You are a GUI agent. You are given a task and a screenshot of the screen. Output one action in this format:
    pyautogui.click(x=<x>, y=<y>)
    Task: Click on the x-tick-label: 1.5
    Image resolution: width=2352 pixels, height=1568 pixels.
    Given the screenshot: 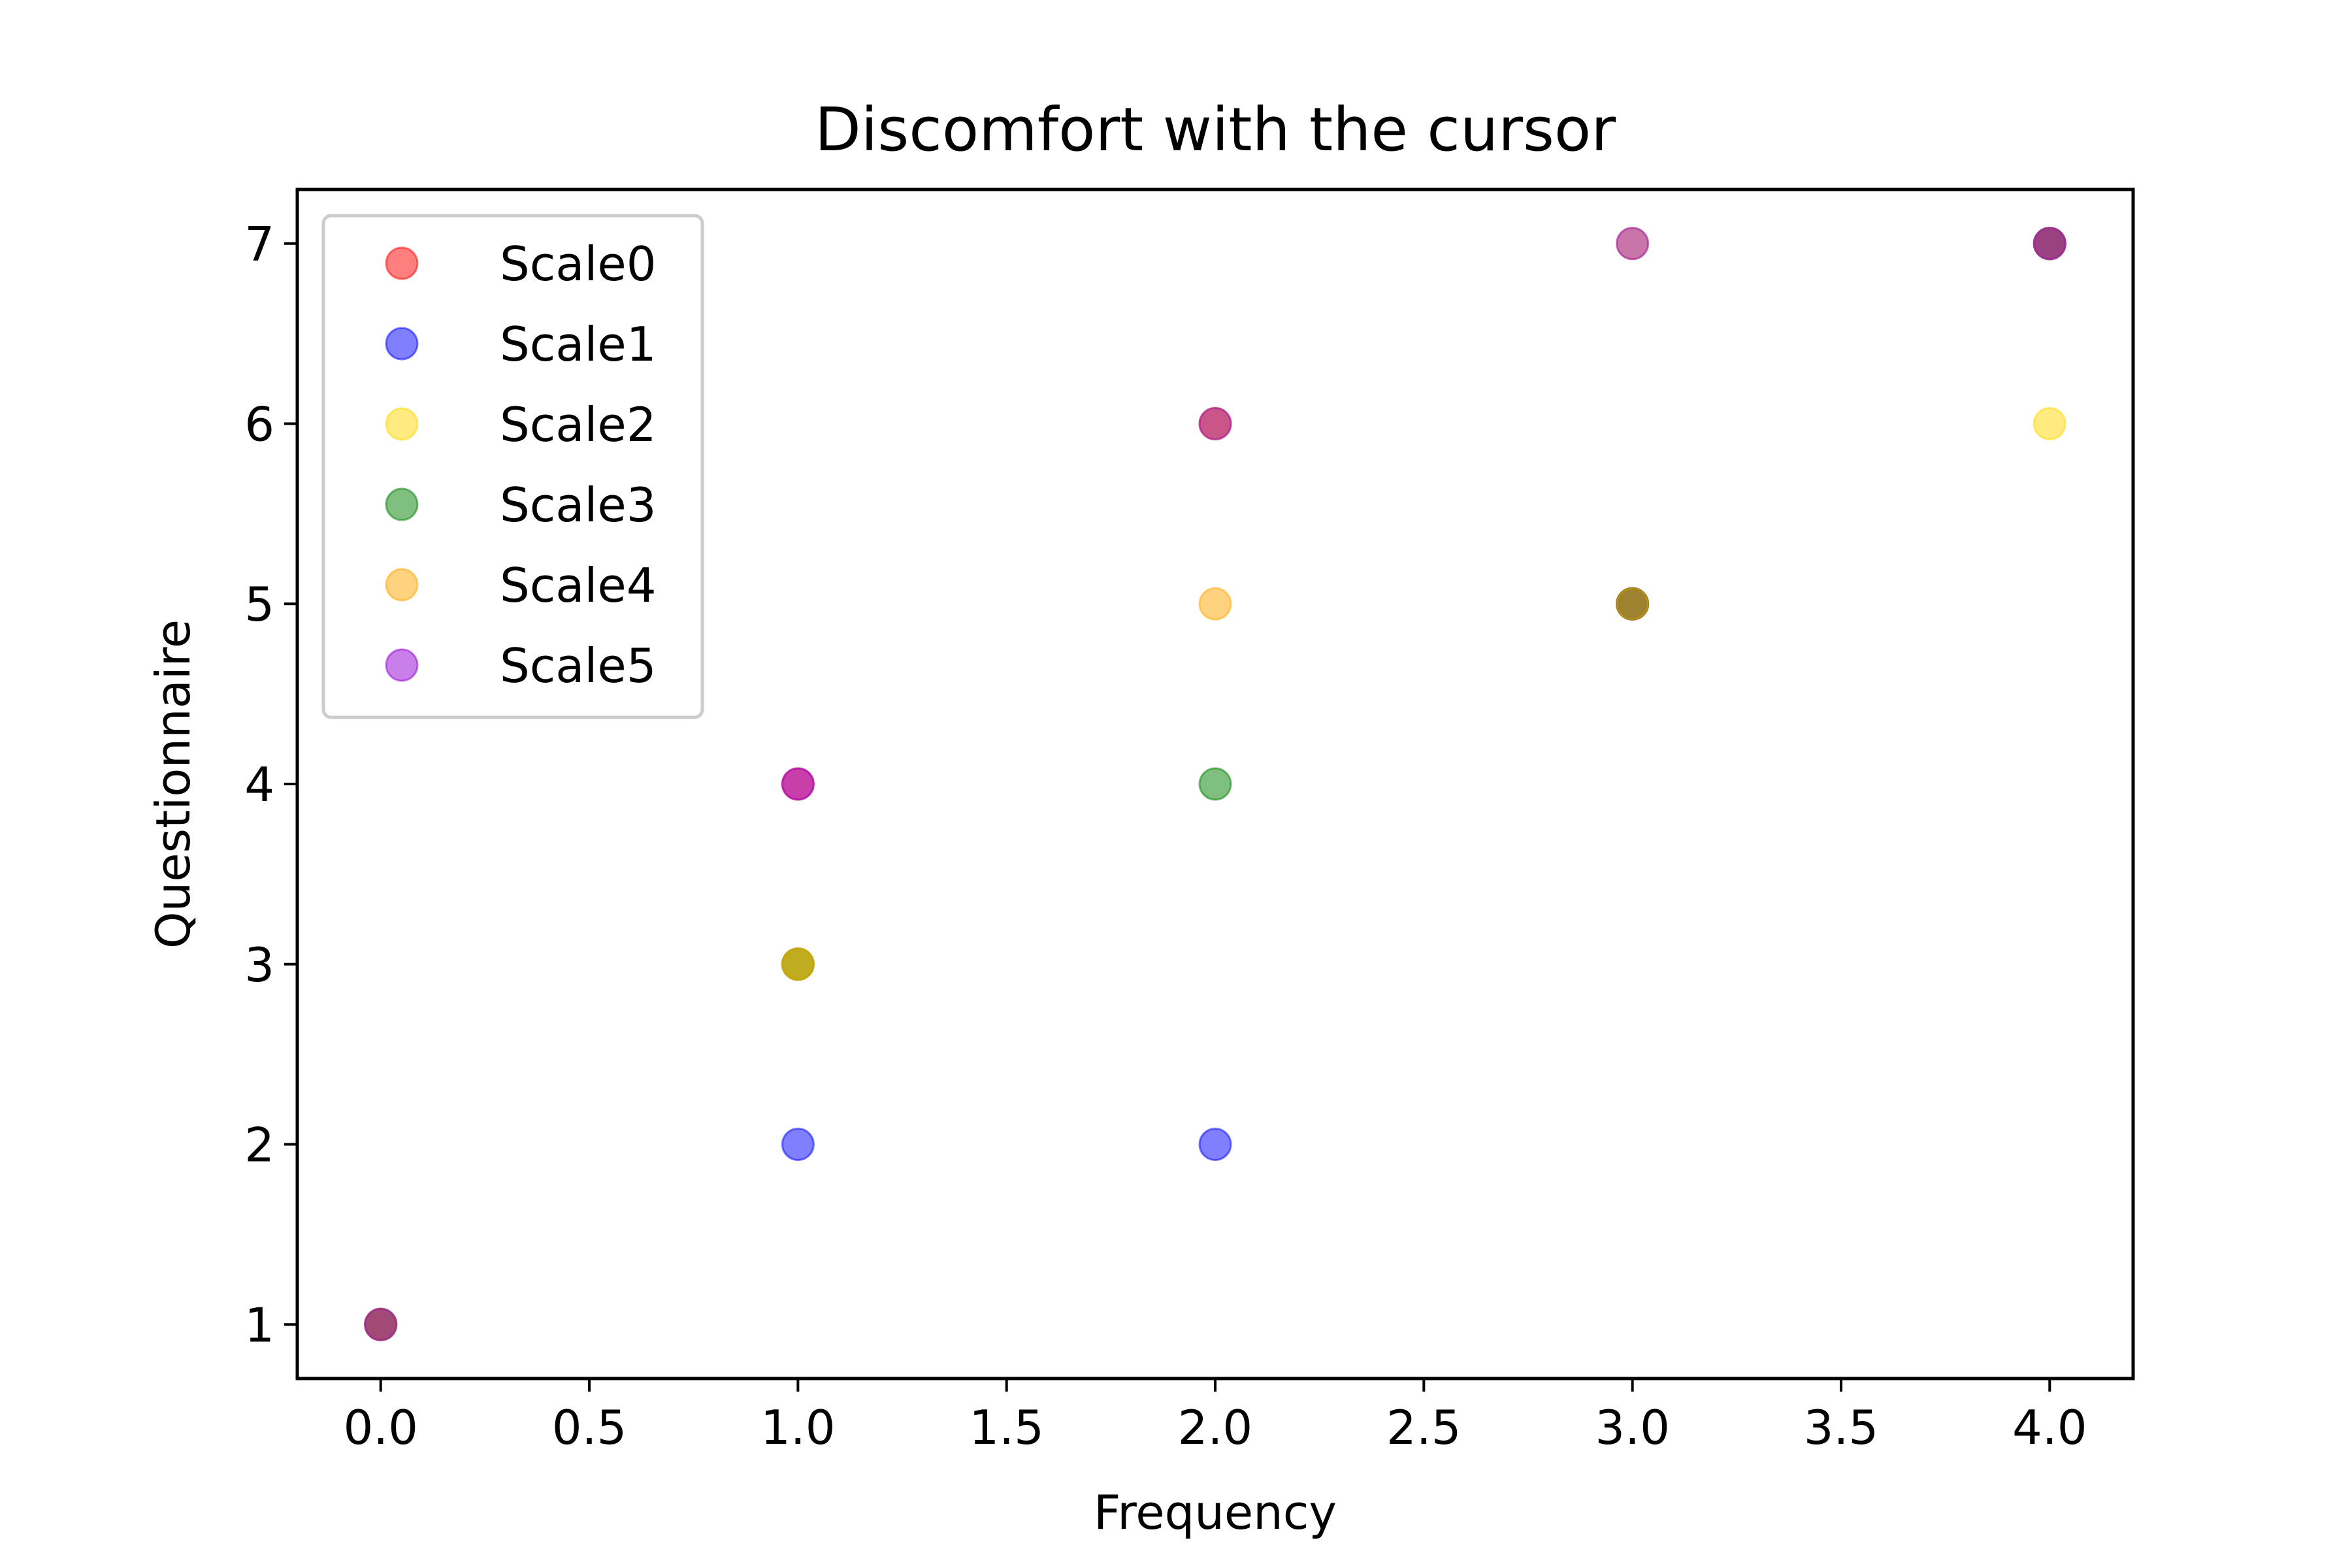 What is the action you would take?
    pyautogui.click(x=1006, y=1427)
    